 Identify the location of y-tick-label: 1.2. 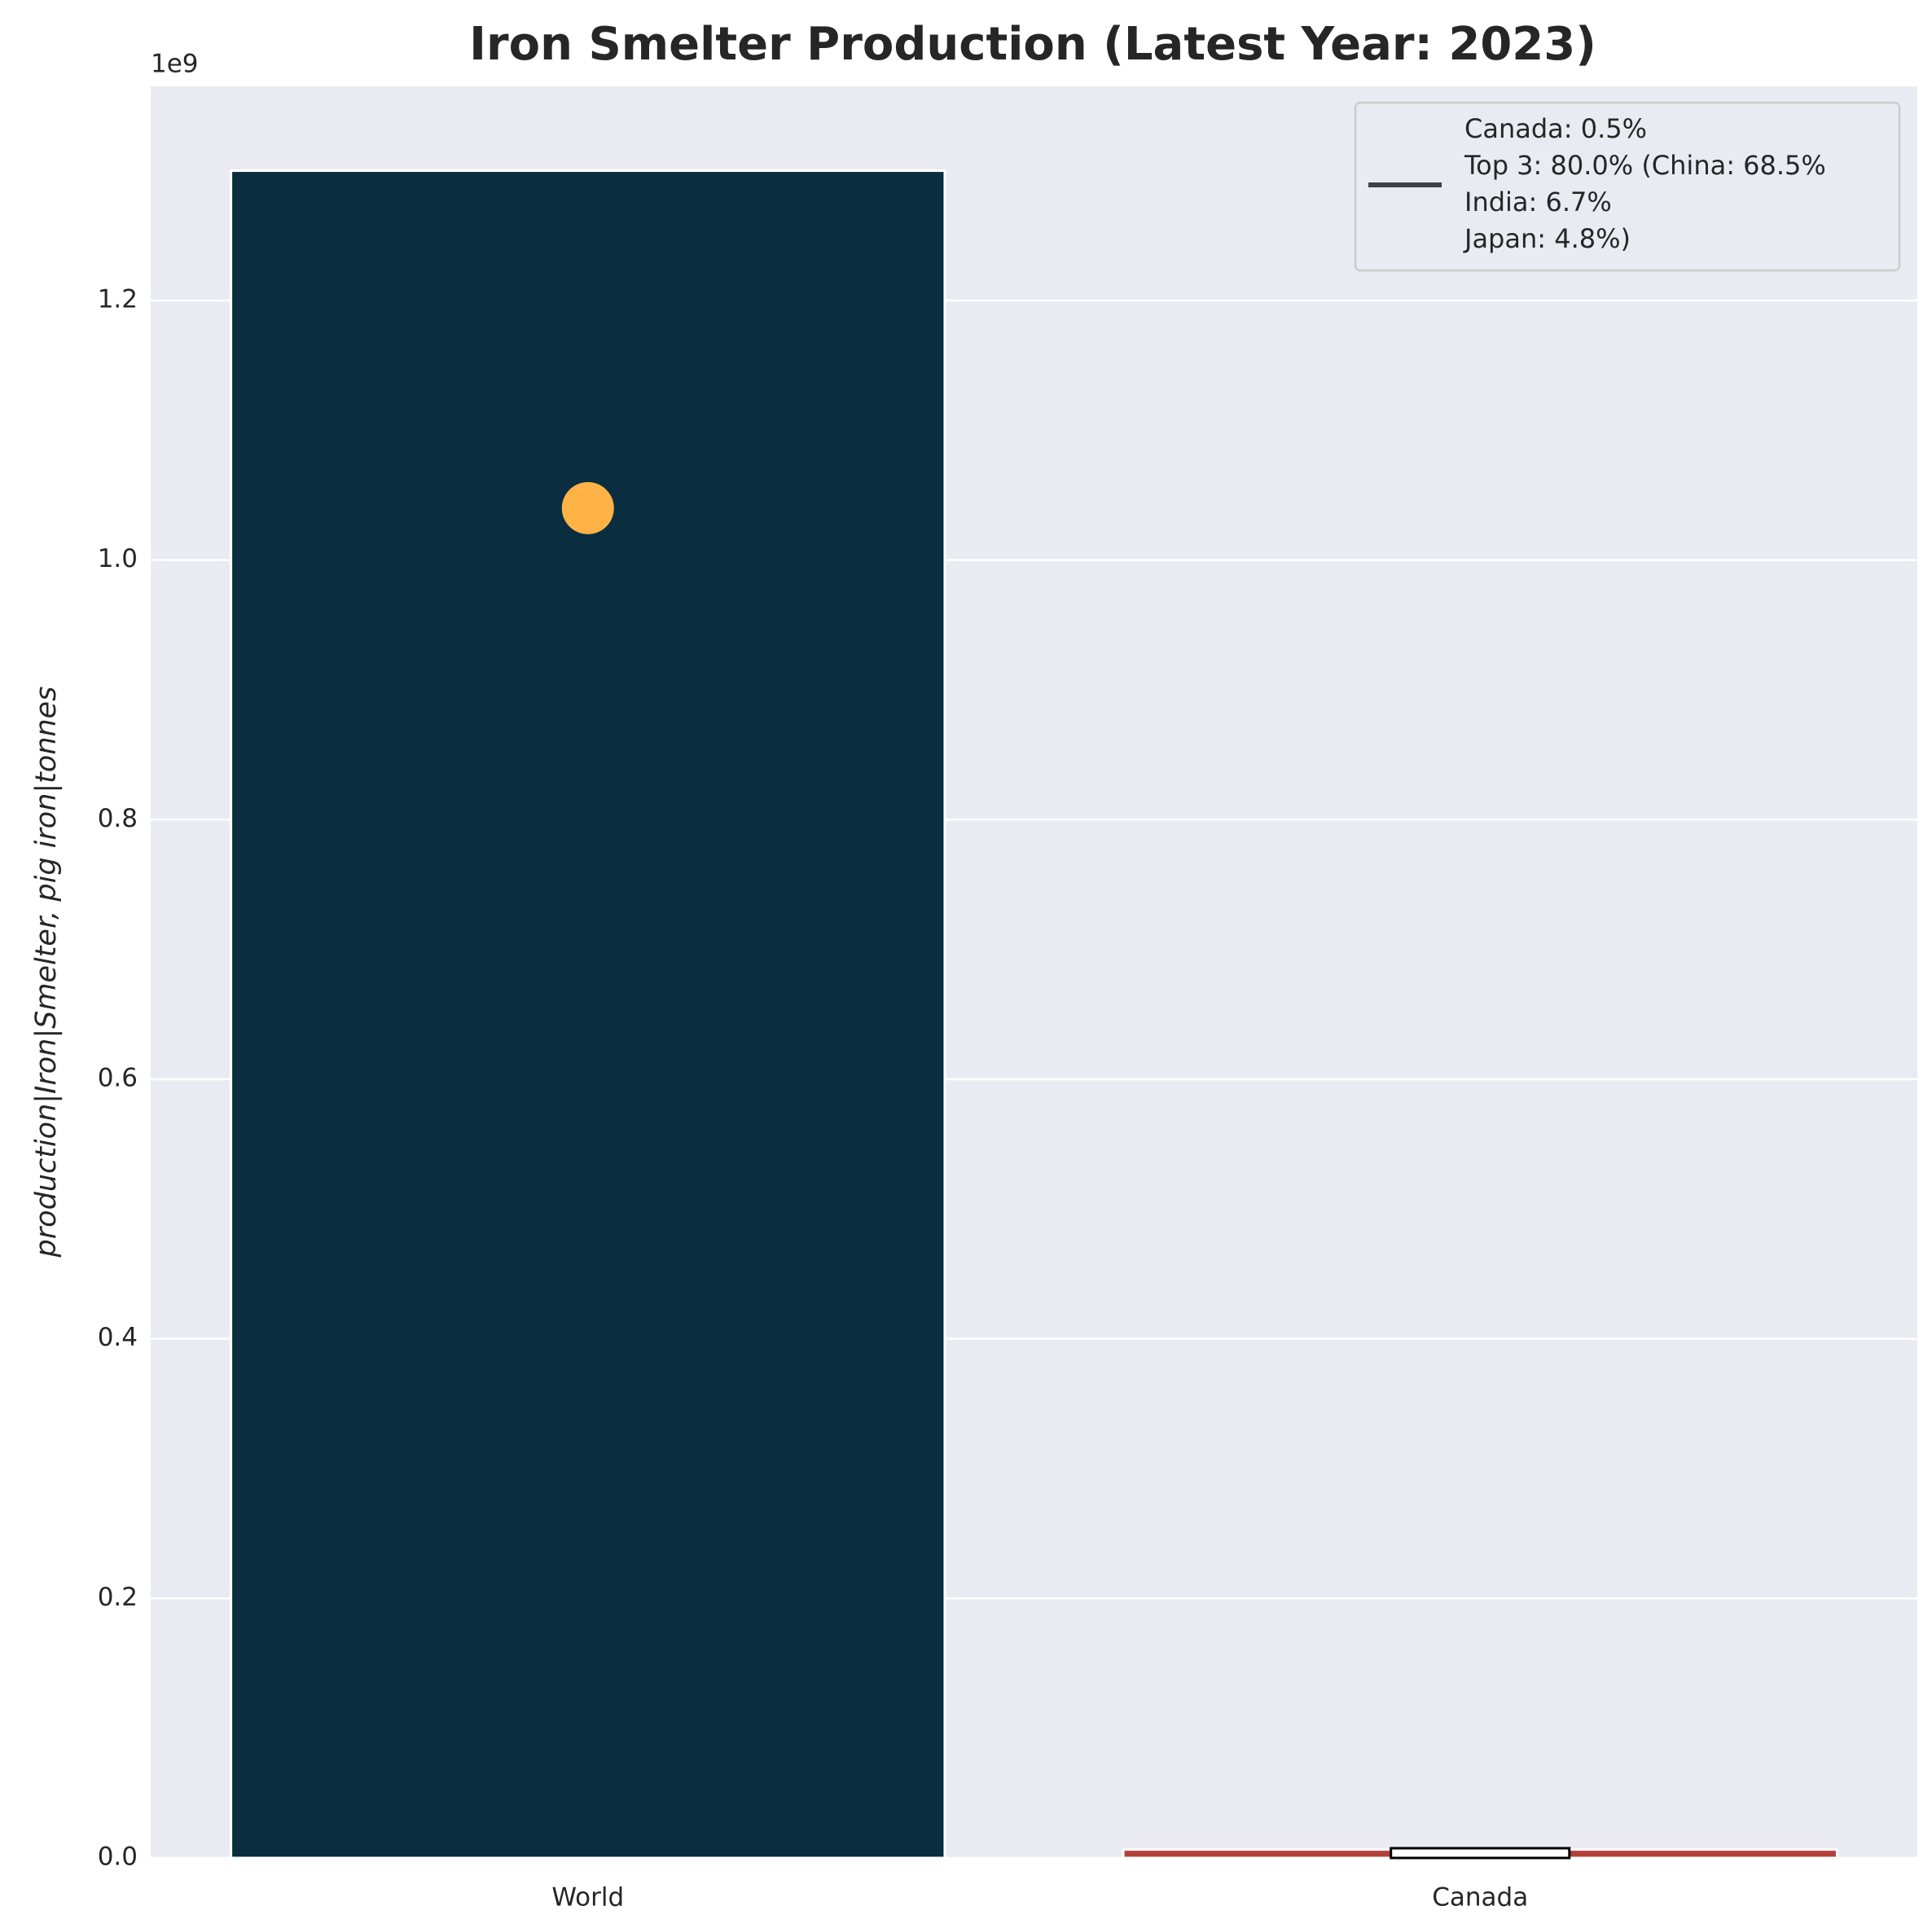
(118, 299).